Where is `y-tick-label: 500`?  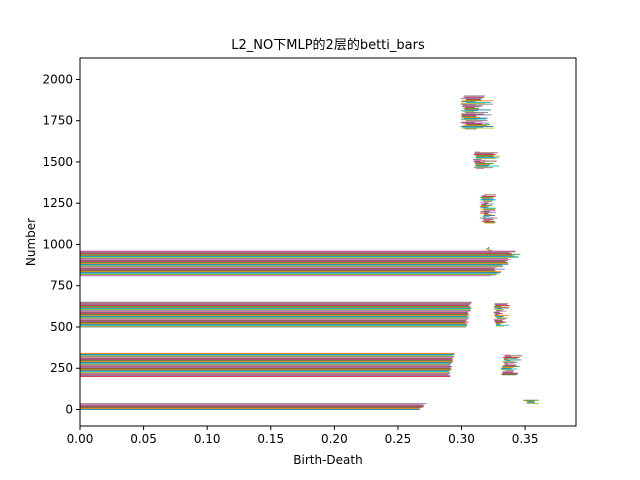
y-tick-label: 500 is located at coordinates (61, 327).